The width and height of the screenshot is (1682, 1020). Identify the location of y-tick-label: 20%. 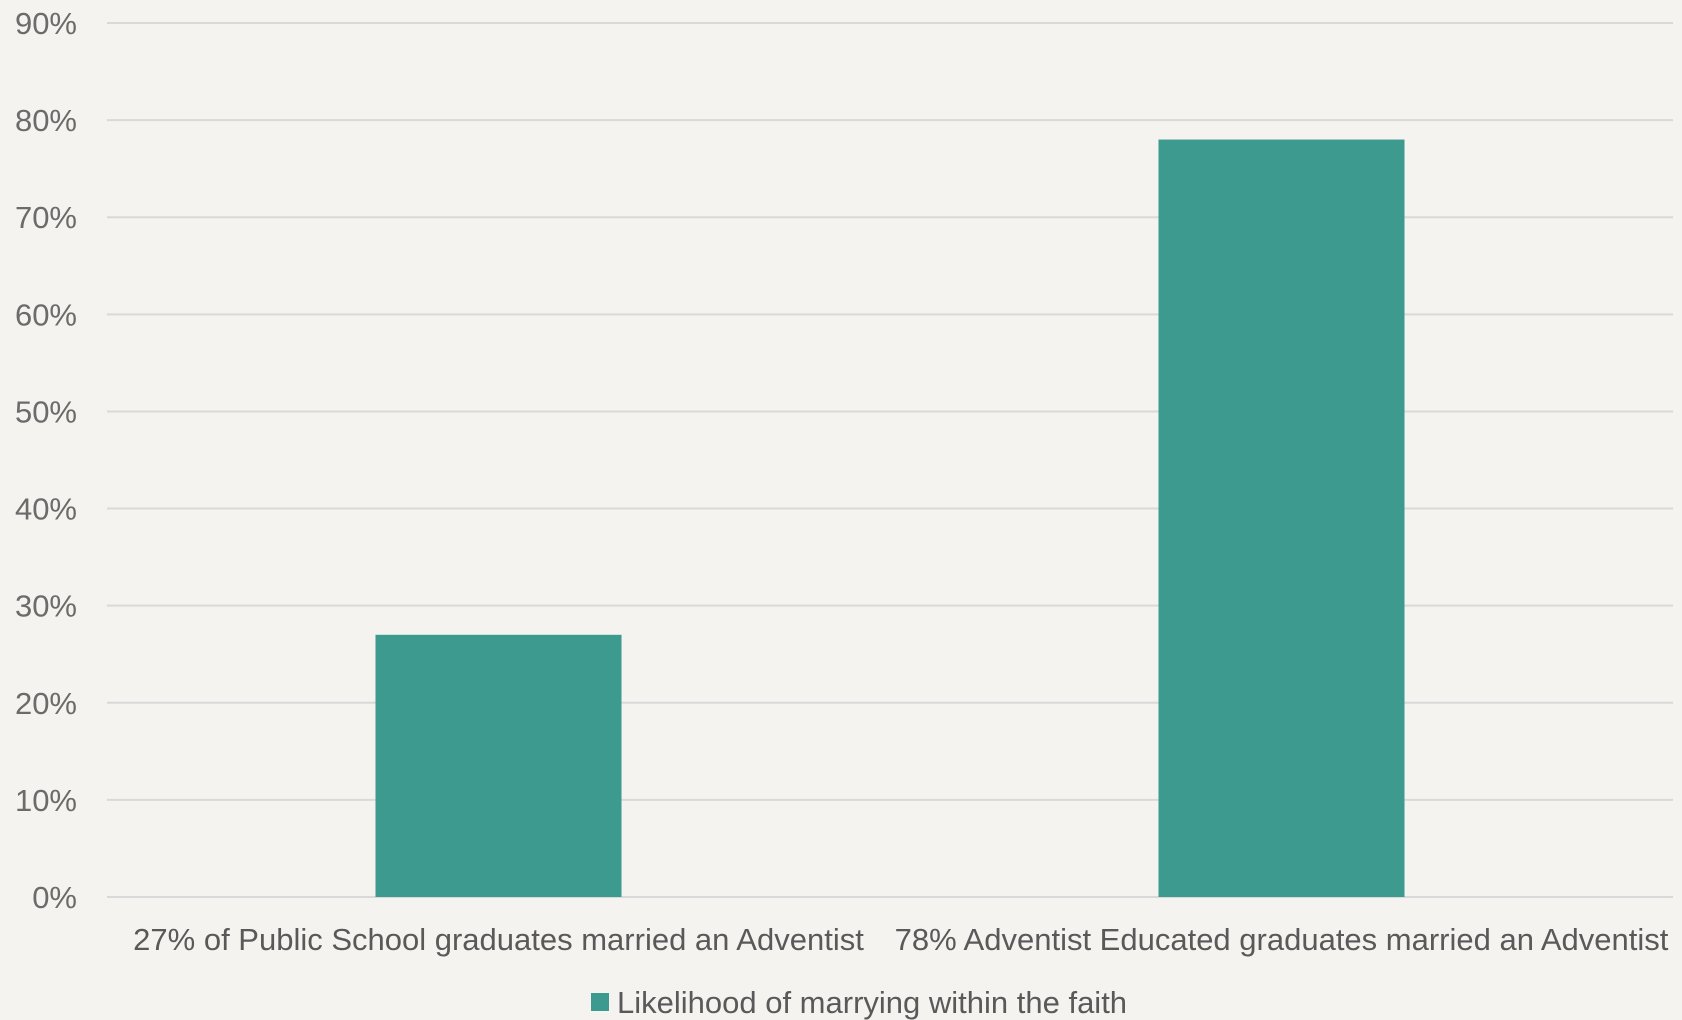
(46, 703).